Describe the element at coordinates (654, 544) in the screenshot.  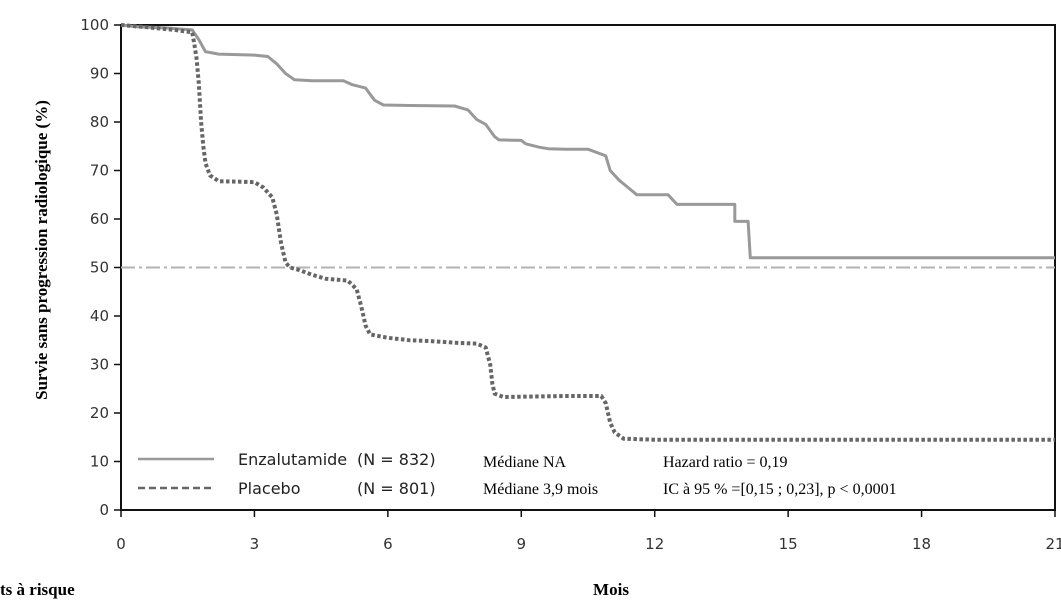
I see `x-tick-label: 12` at that location.